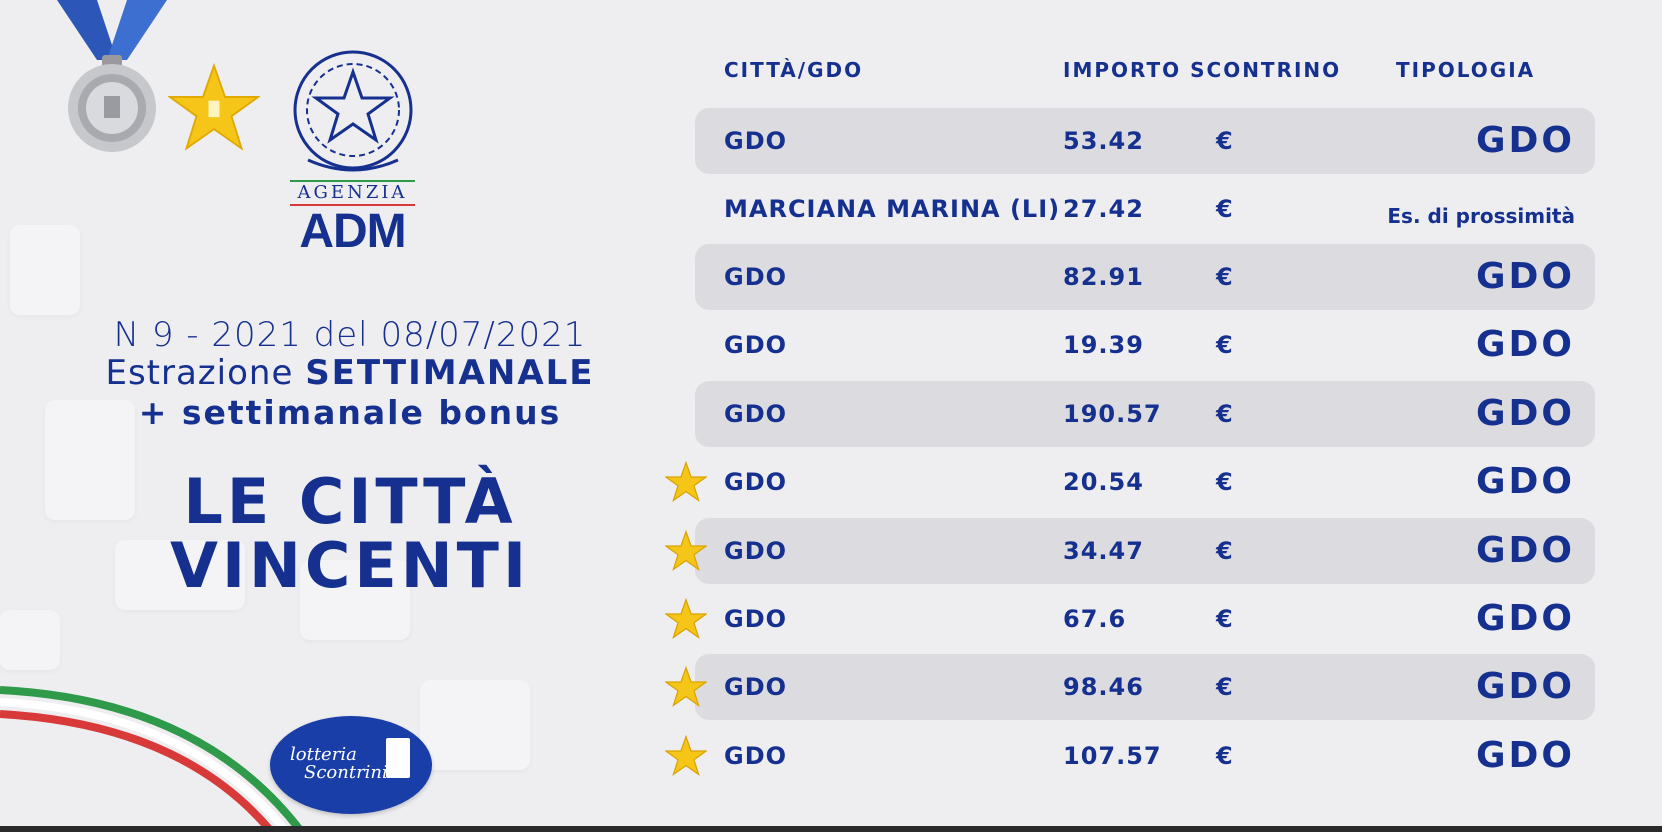 The width and height of the screenshot is (1662, 832). I want to click on page-title-line2: VINCENTI, so click(350, 565).